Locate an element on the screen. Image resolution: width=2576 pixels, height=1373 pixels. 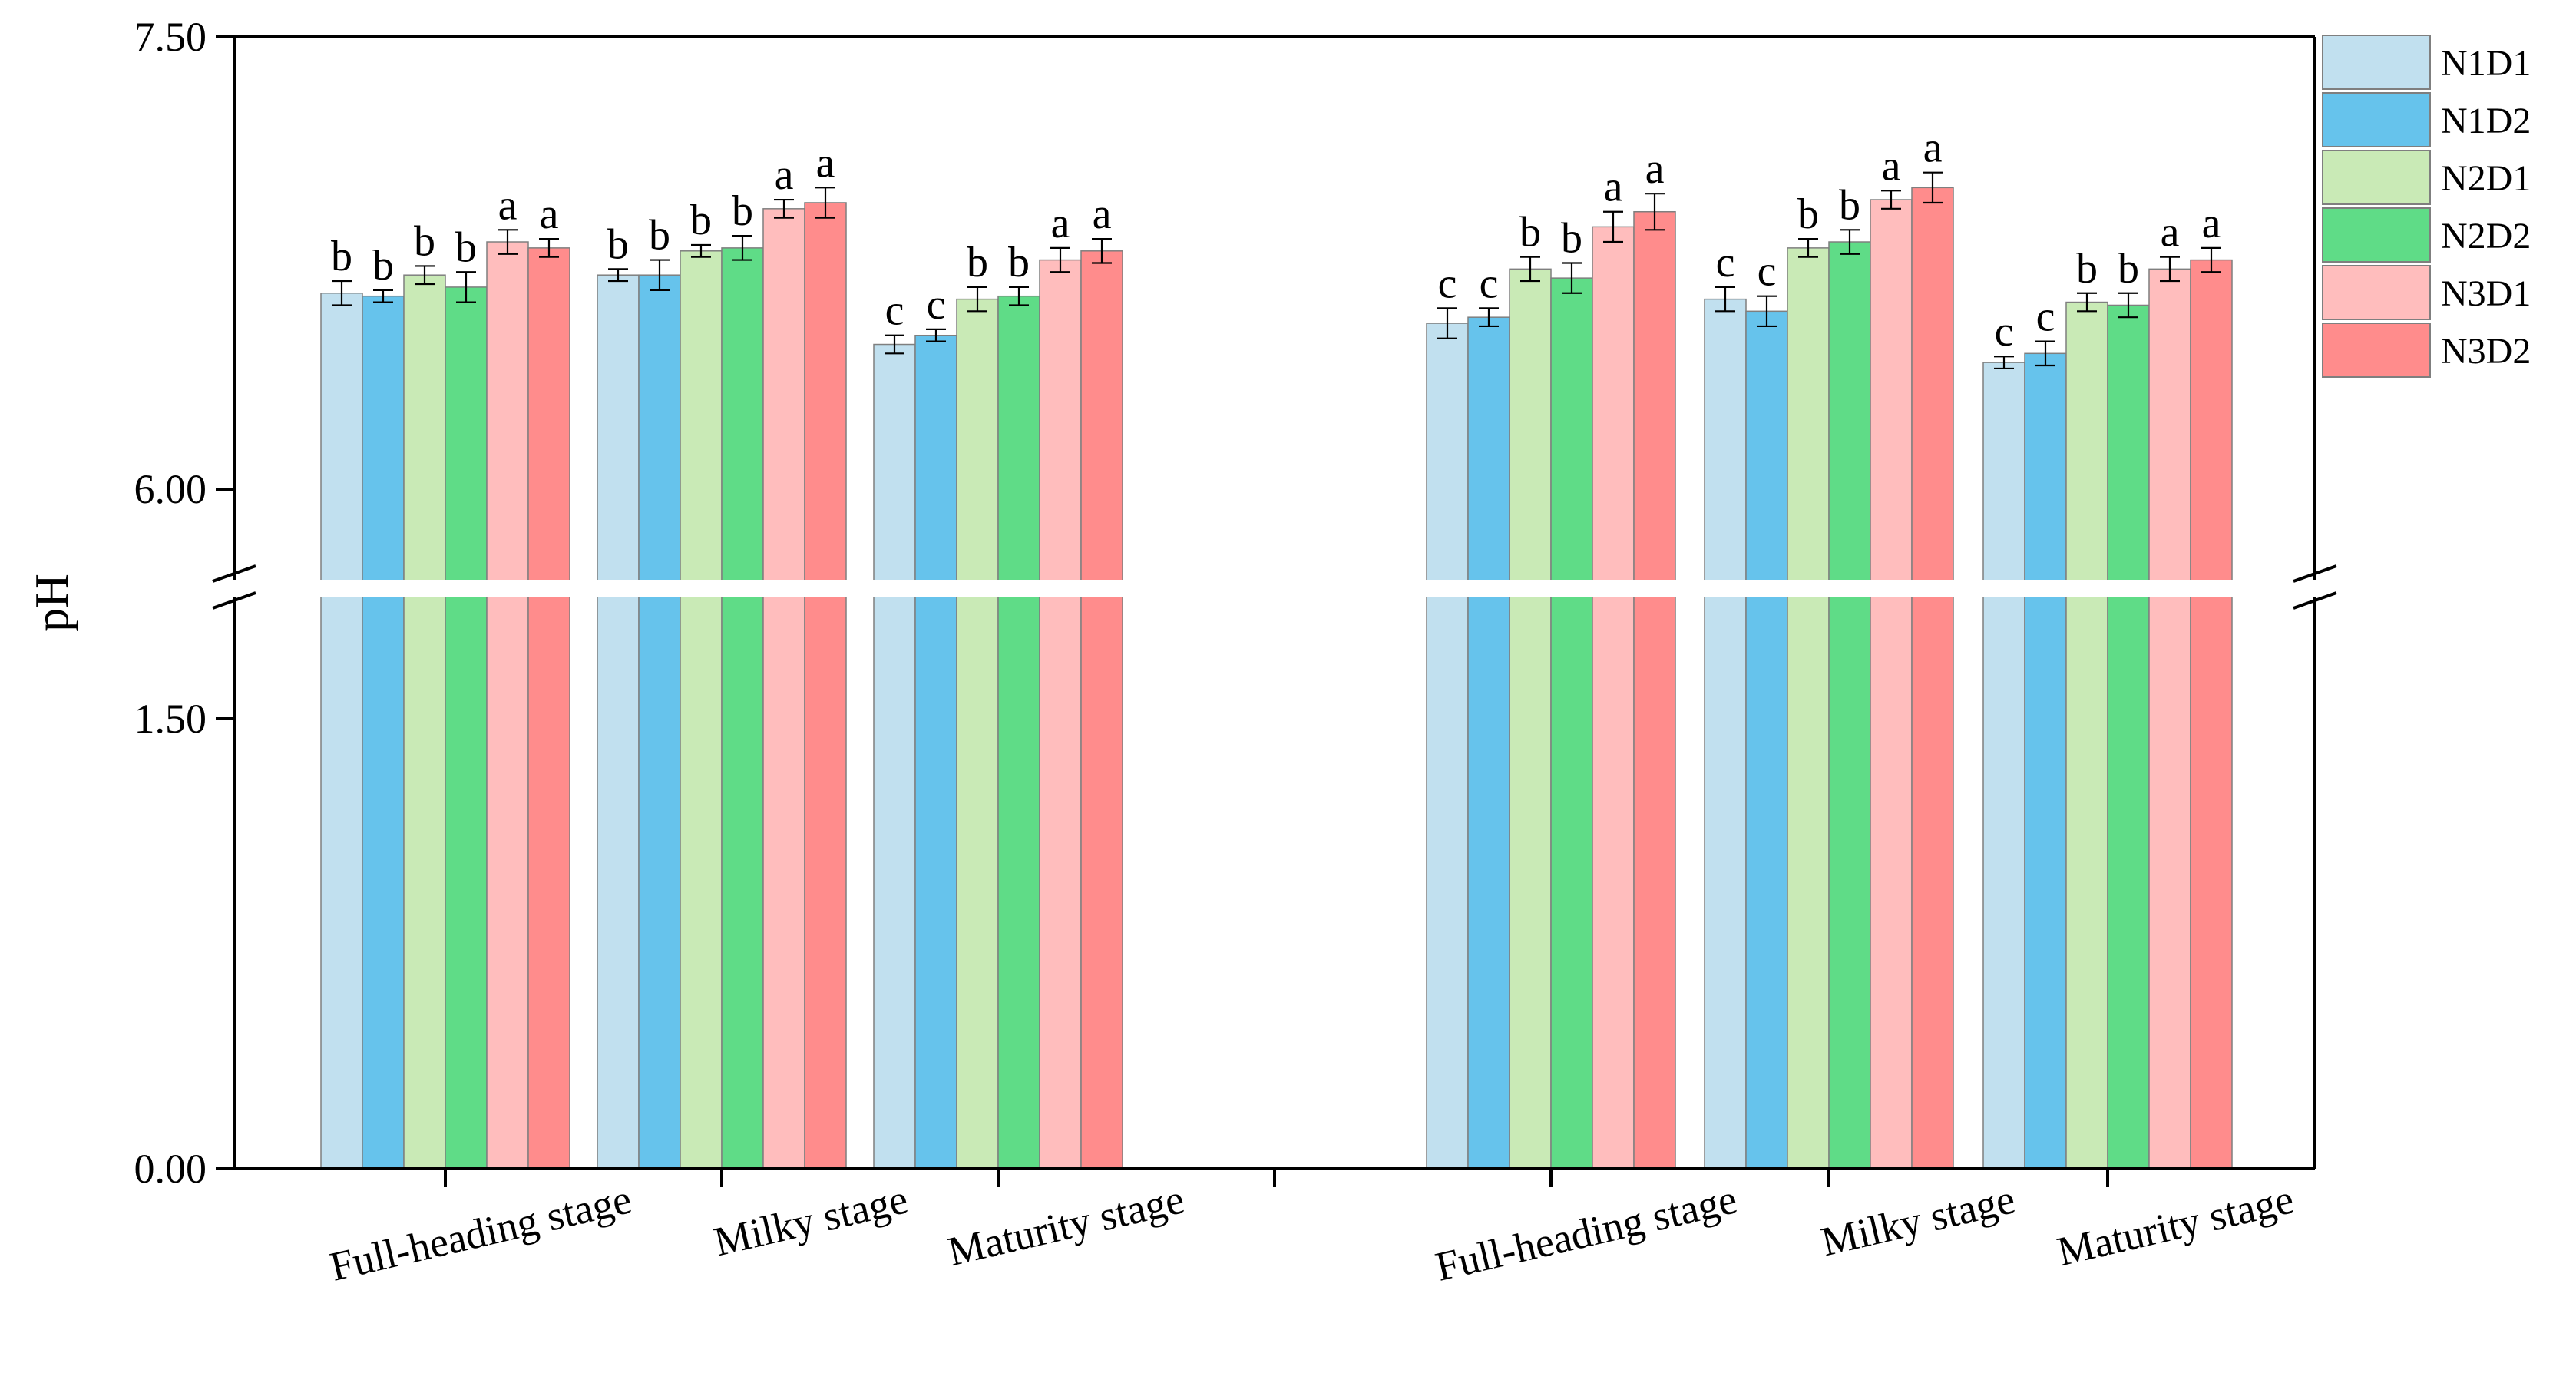
y-tick-label: 6.00 is located at coordinates (170, 489).